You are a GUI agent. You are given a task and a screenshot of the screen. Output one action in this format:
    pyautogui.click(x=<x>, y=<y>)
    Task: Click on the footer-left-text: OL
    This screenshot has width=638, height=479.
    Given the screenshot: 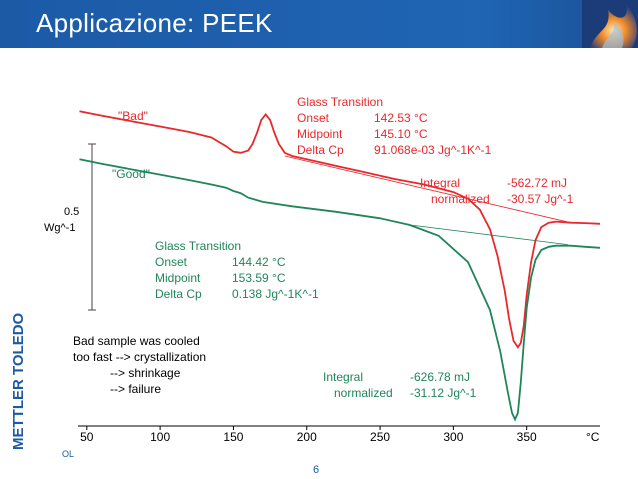 What is the action you would take?
    pyautogui.click(x=68, y=454)
    